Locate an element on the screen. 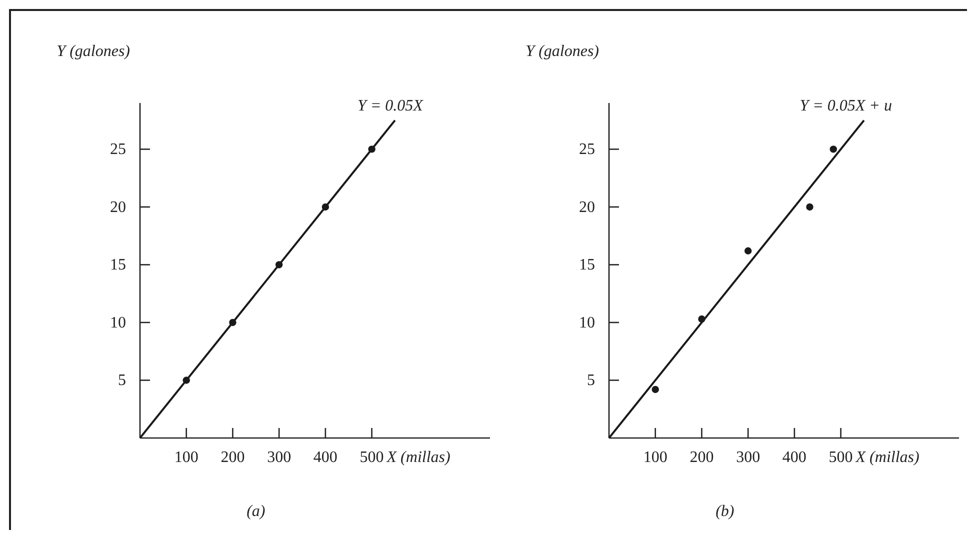 Image resolution: width=975 pixels, height=538 pixels. annotation: Y = 0.05X + u is located at coordinates (846, 105).